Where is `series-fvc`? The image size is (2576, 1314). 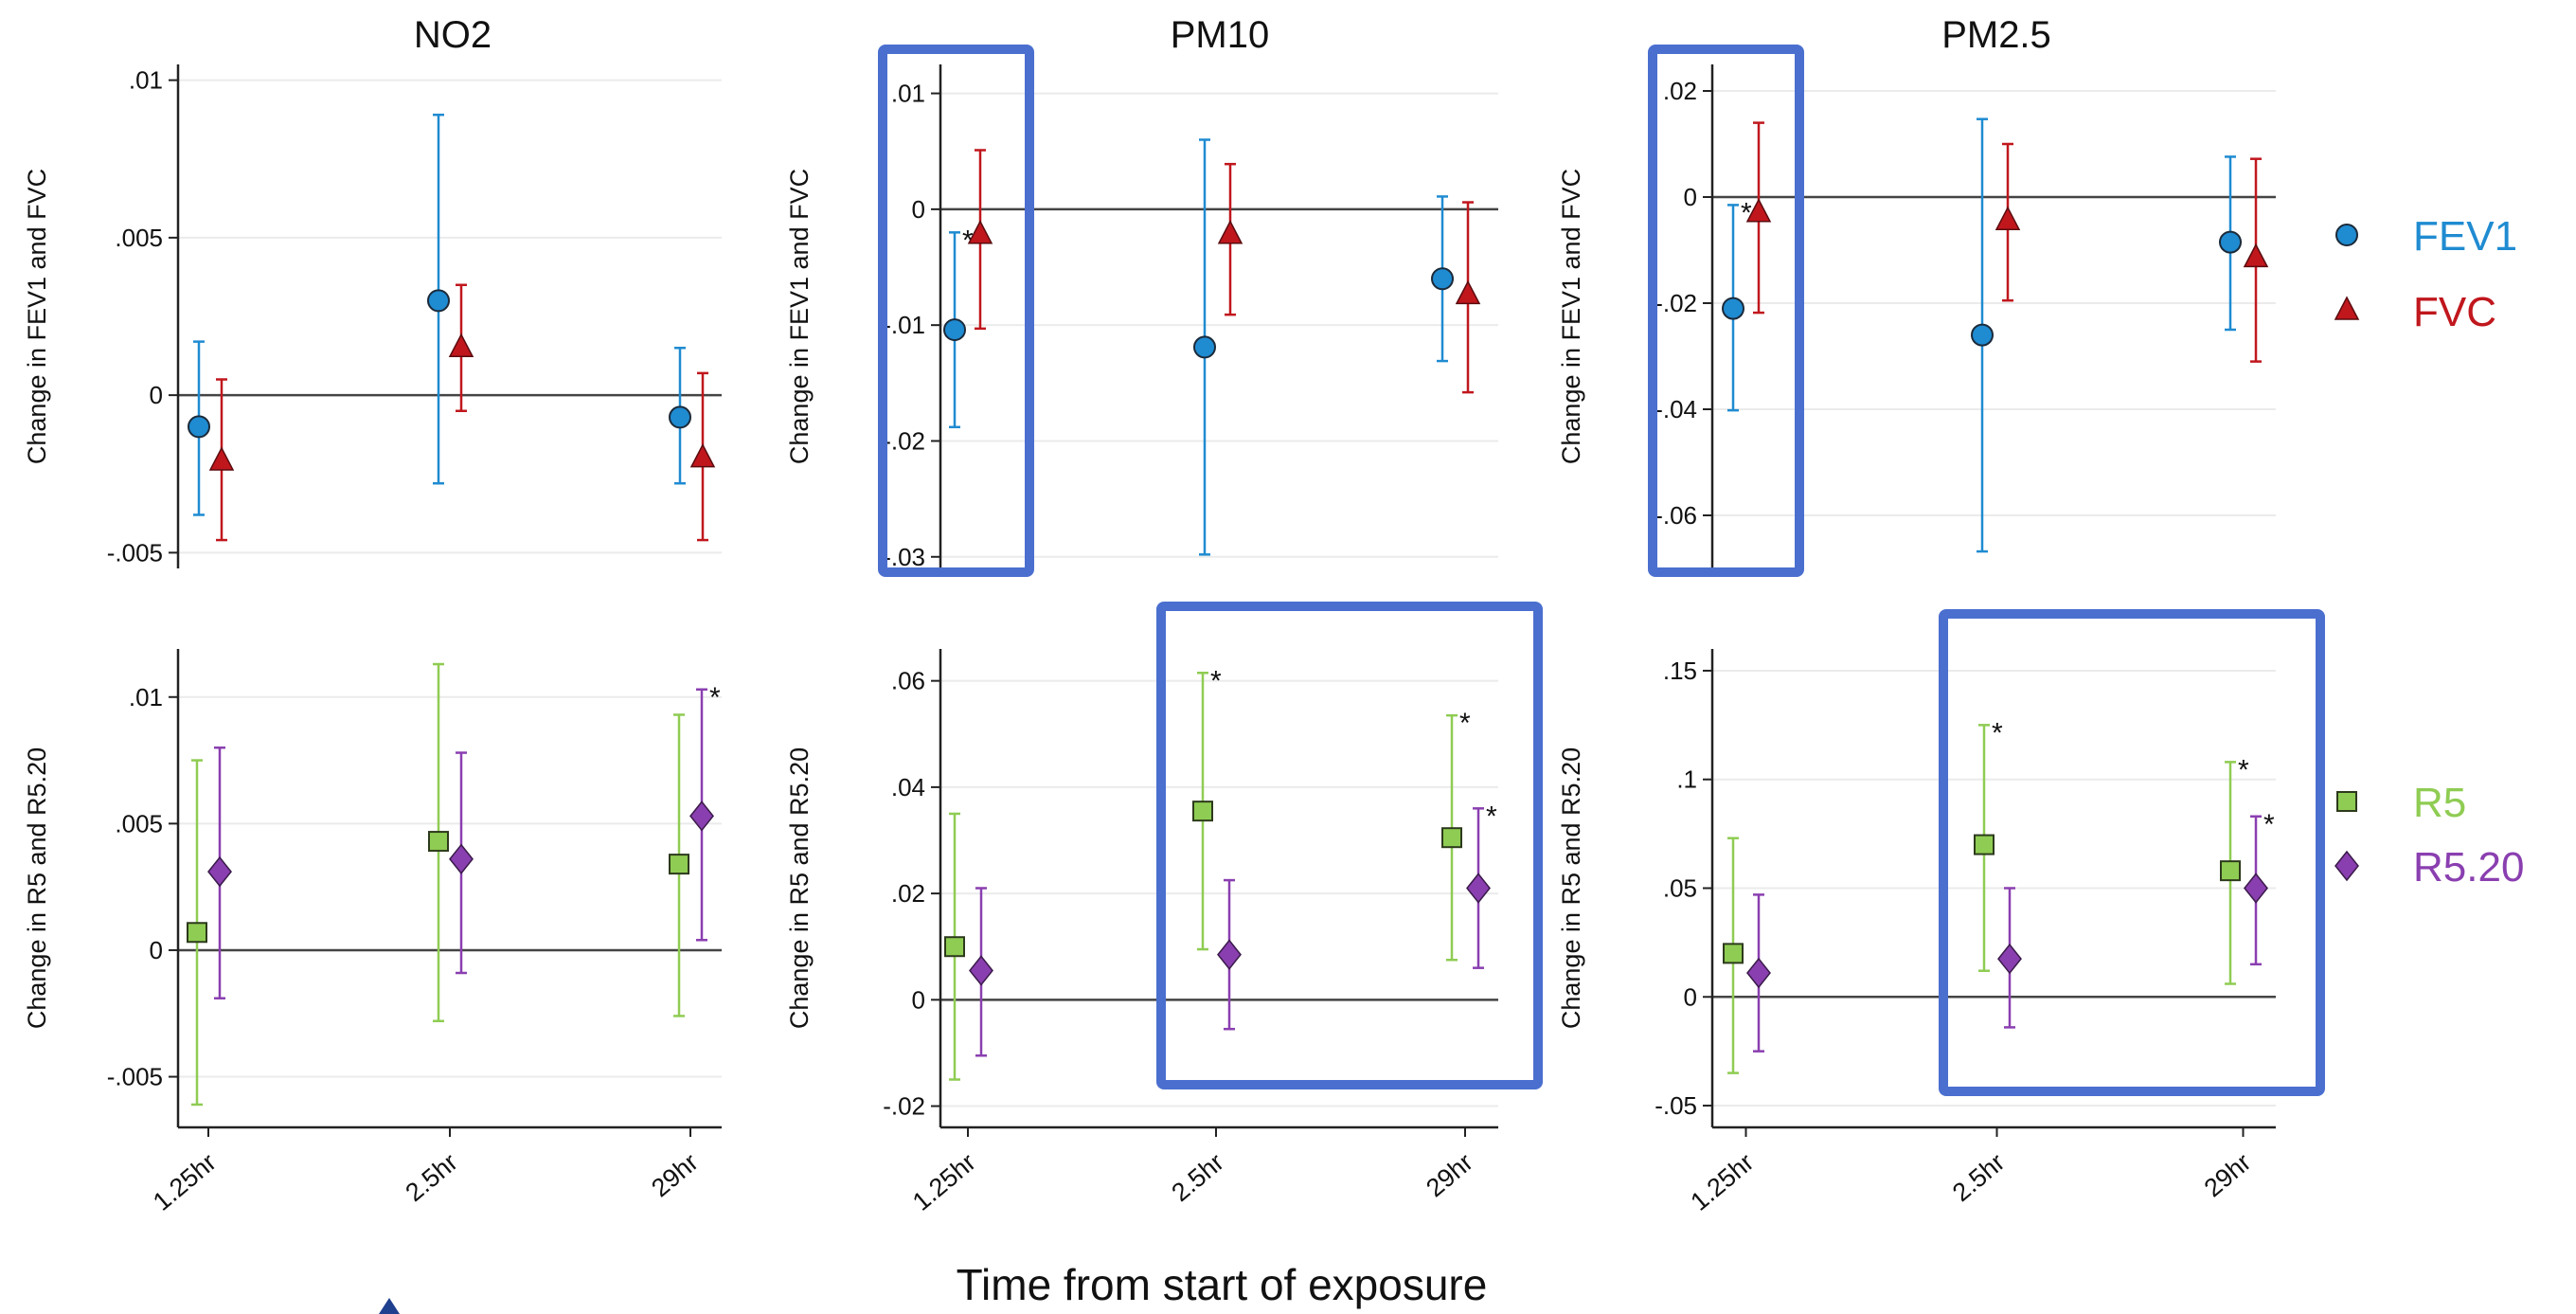
series-fvc is located at coordinates (2007, 242).